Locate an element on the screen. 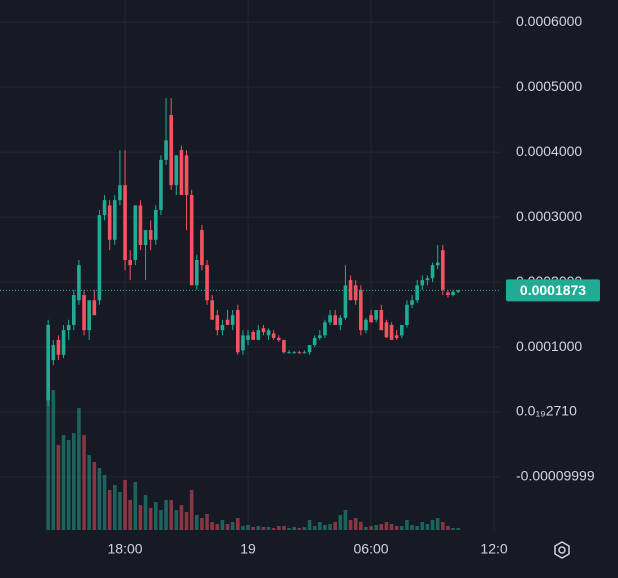  y-tick-label: 0.0001000 is located at coordinates (549, 346).